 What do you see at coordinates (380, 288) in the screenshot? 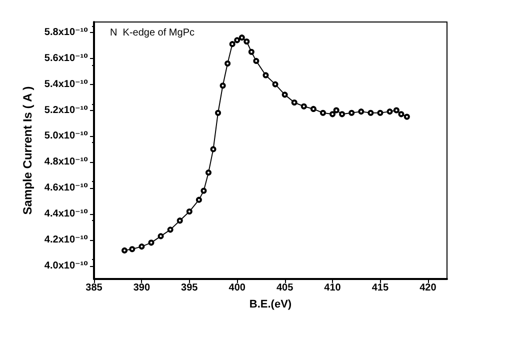
I see `x-tick-label: 415` at bounding box center [380, 288].